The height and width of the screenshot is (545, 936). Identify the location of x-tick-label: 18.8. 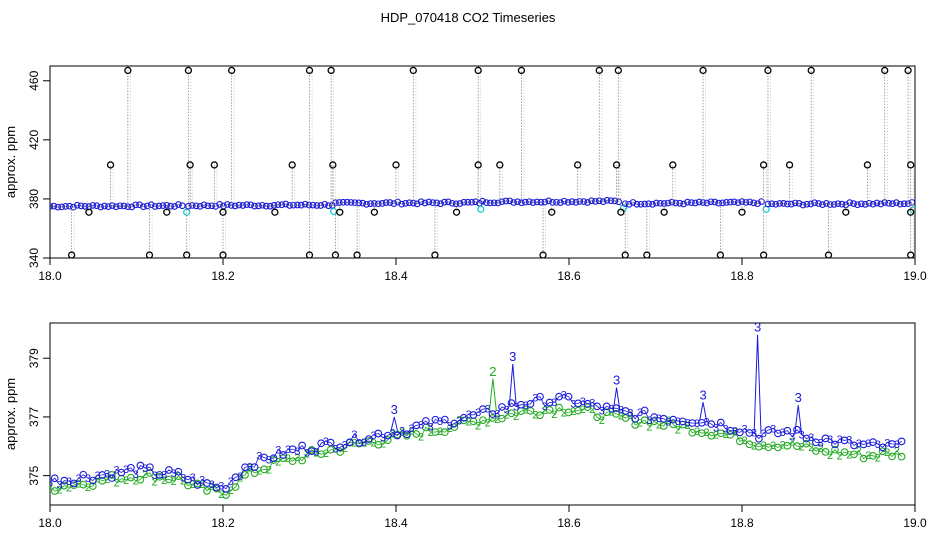
(742, 523).